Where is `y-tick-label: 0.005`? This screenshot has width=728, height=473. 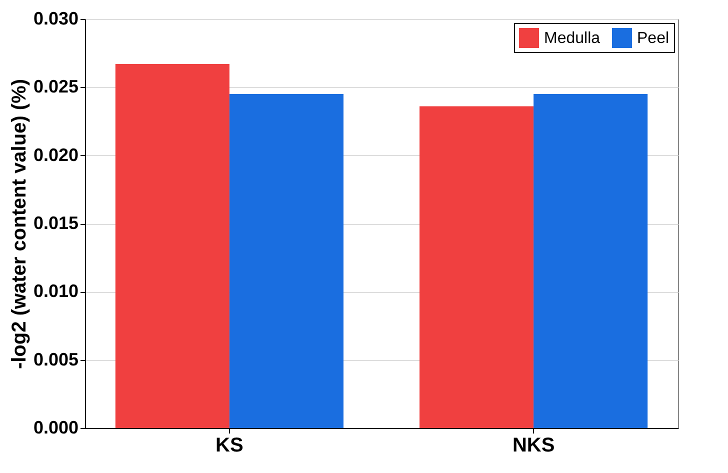 y-tick-label: 0.005 is located at coordinates (55, 359).